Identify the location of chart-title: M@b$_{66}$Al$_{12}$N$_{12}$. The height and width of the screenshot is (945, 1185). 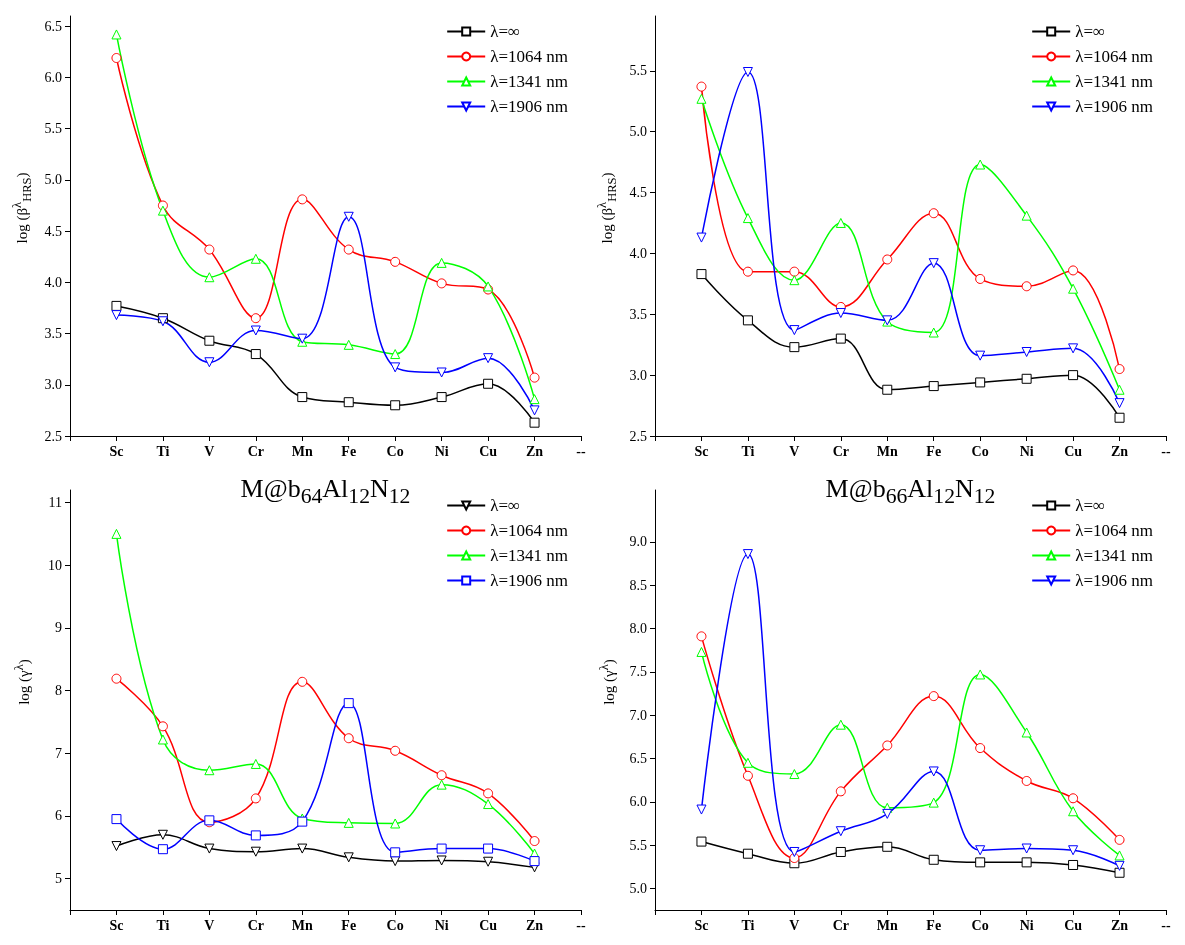
(910, 491).